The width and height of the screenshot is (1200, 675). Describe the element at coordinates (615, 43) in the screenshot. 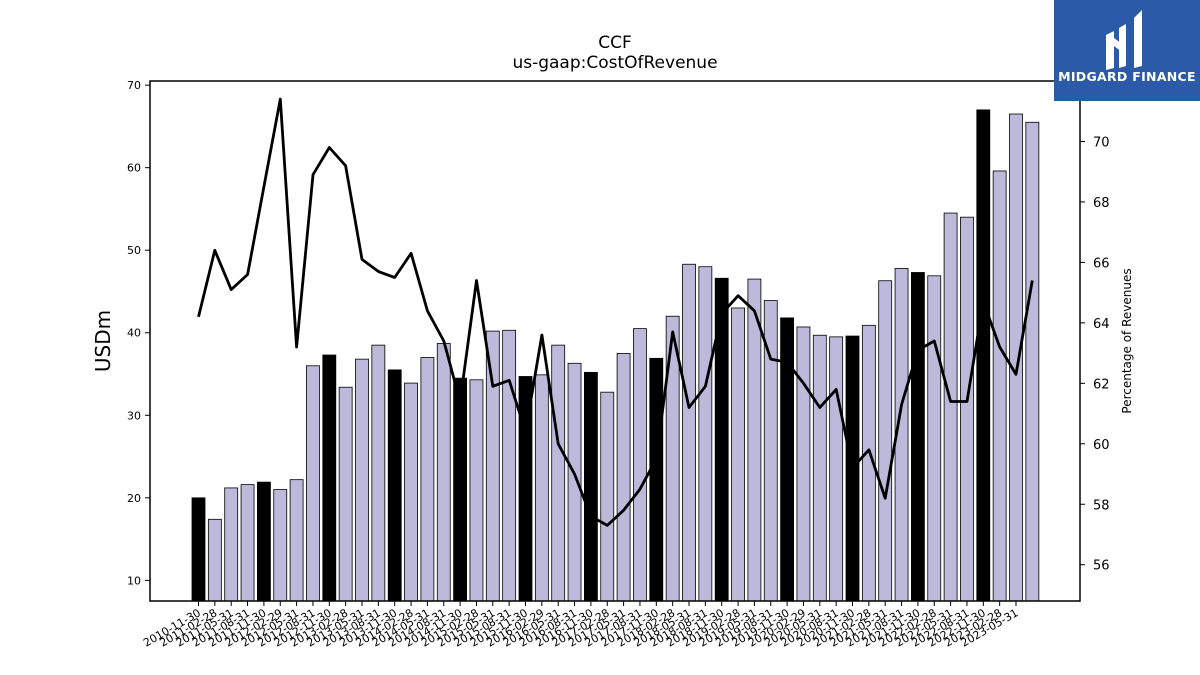

I see `chart-title: CCF` at that location.